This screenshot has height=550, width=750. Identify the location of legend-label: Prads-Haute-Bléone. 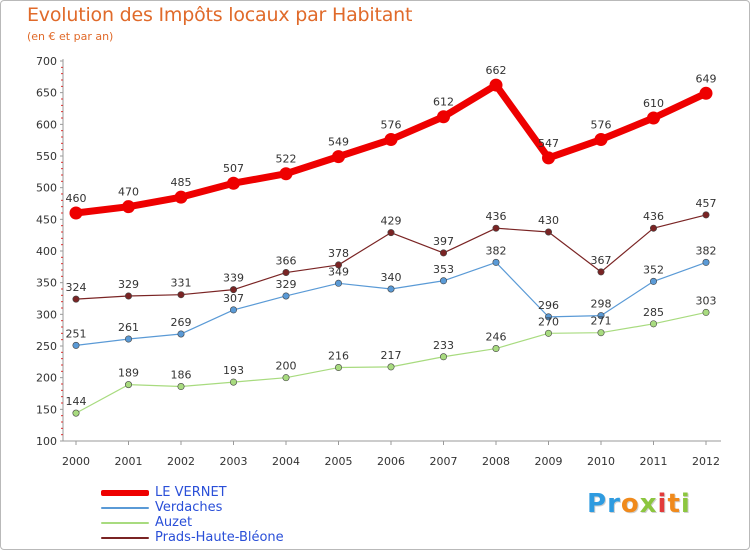
(219, 537).